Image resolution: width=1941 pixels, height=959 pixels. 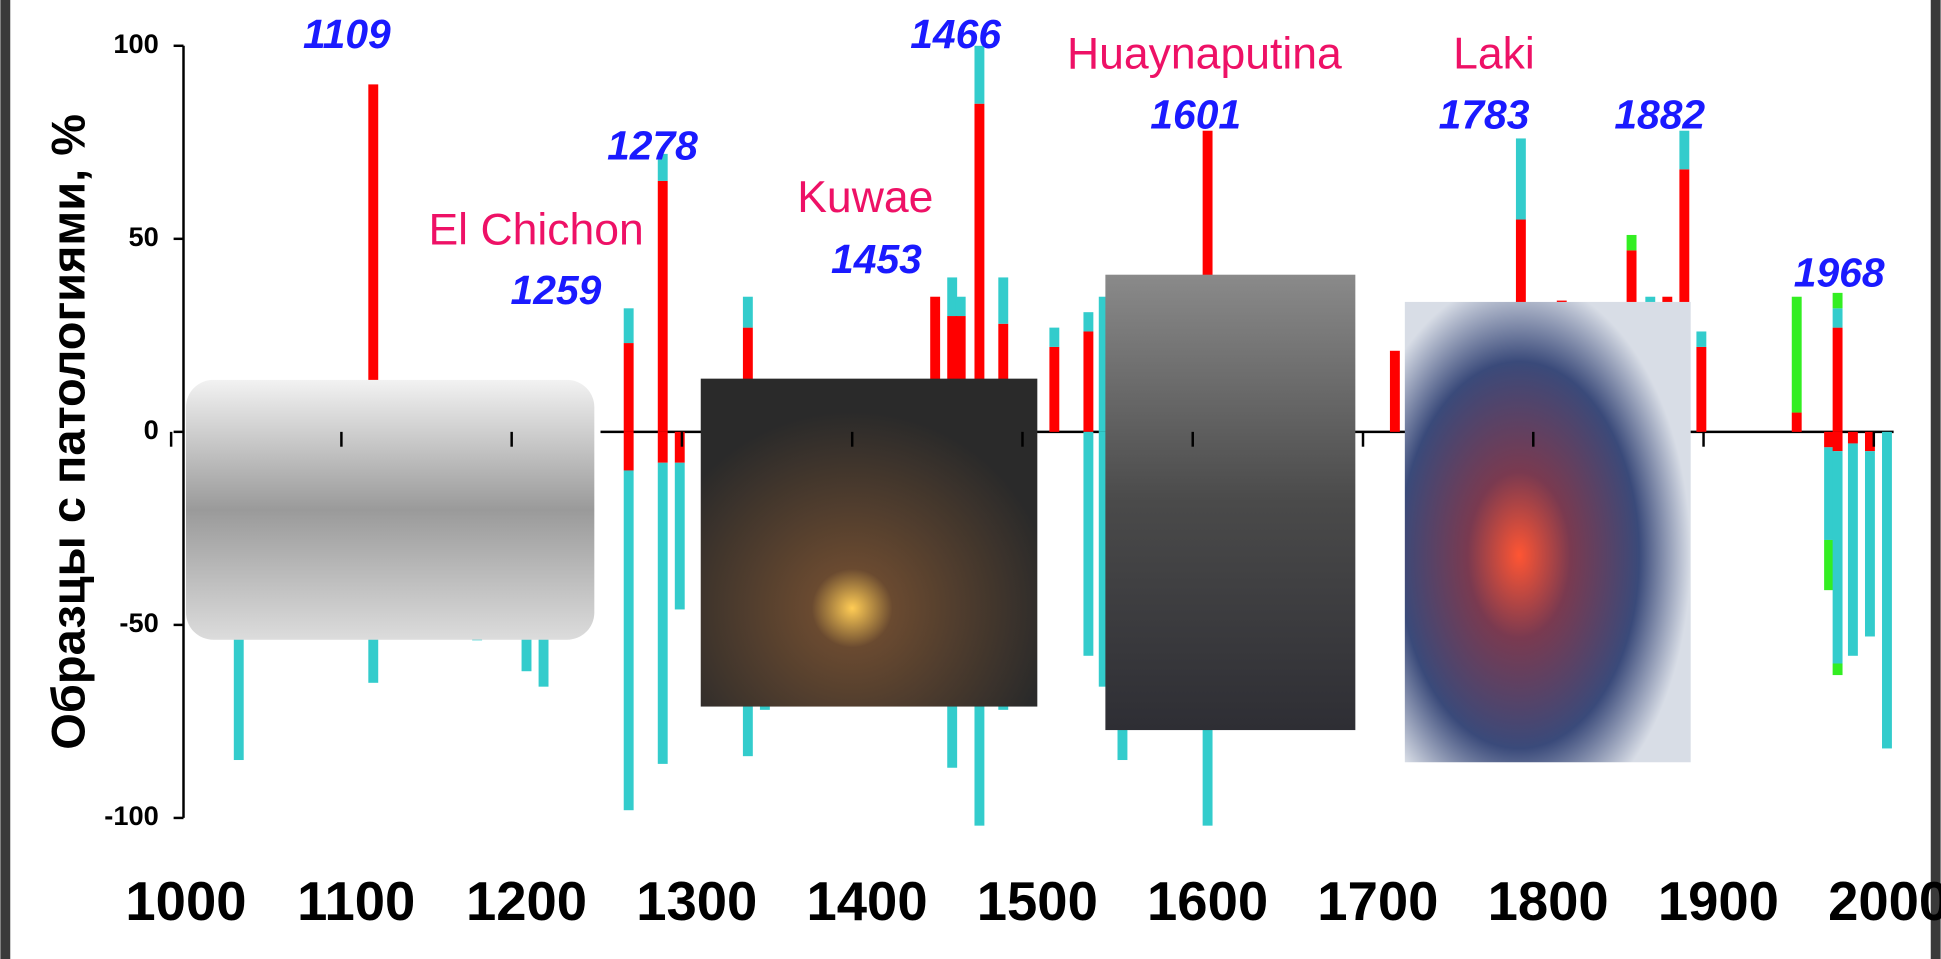 I want to click on y-tick-label: 100, so click(x=135, y=43).